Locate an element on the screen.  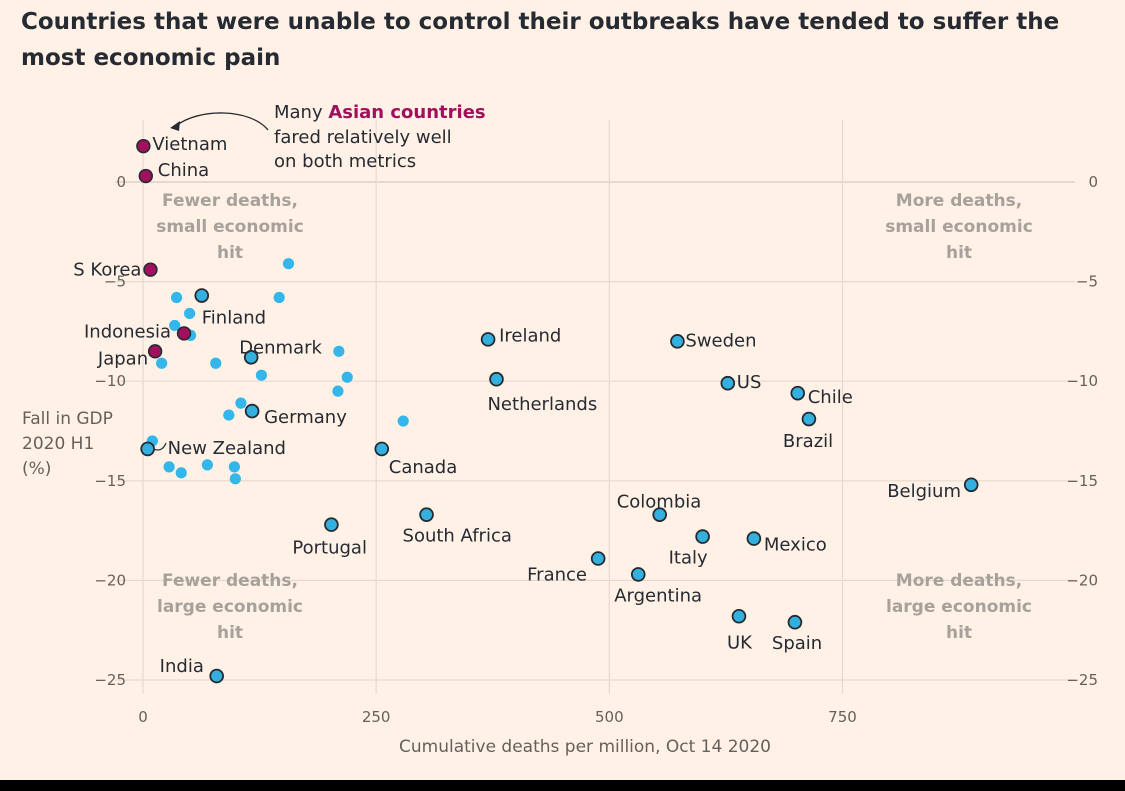
quadrant-bottom-left-line2: large economic is located at coordinates (230, 607).